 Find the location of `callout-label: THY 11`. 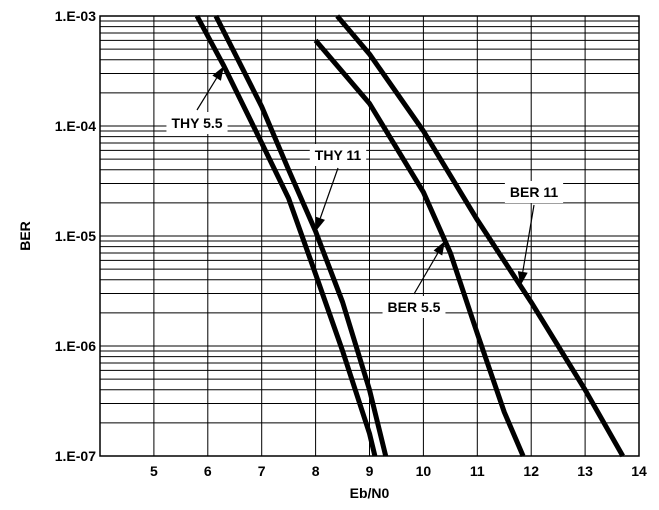

callout-label: THY 11 is located at coordinates (338, 155).